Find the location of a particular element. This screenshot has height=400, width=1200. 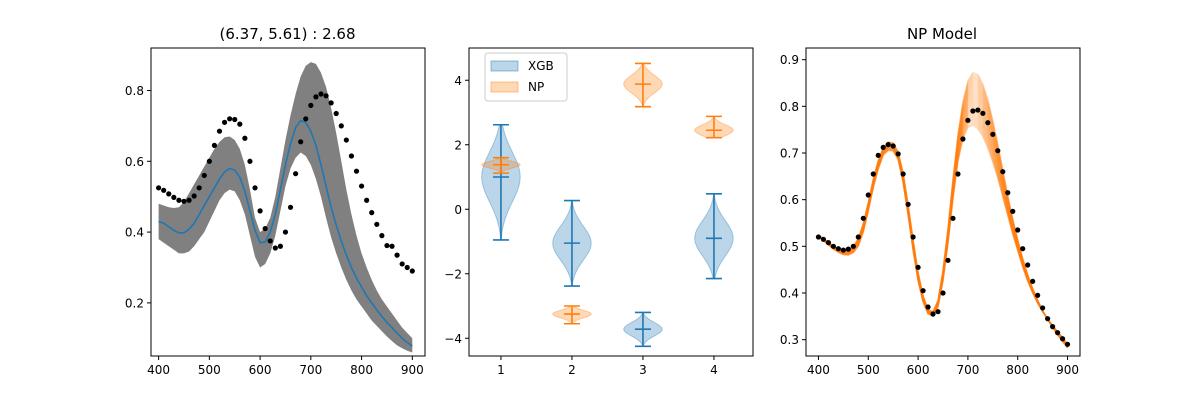

y-tick-label: −2 is located at coordinates (453, 274).